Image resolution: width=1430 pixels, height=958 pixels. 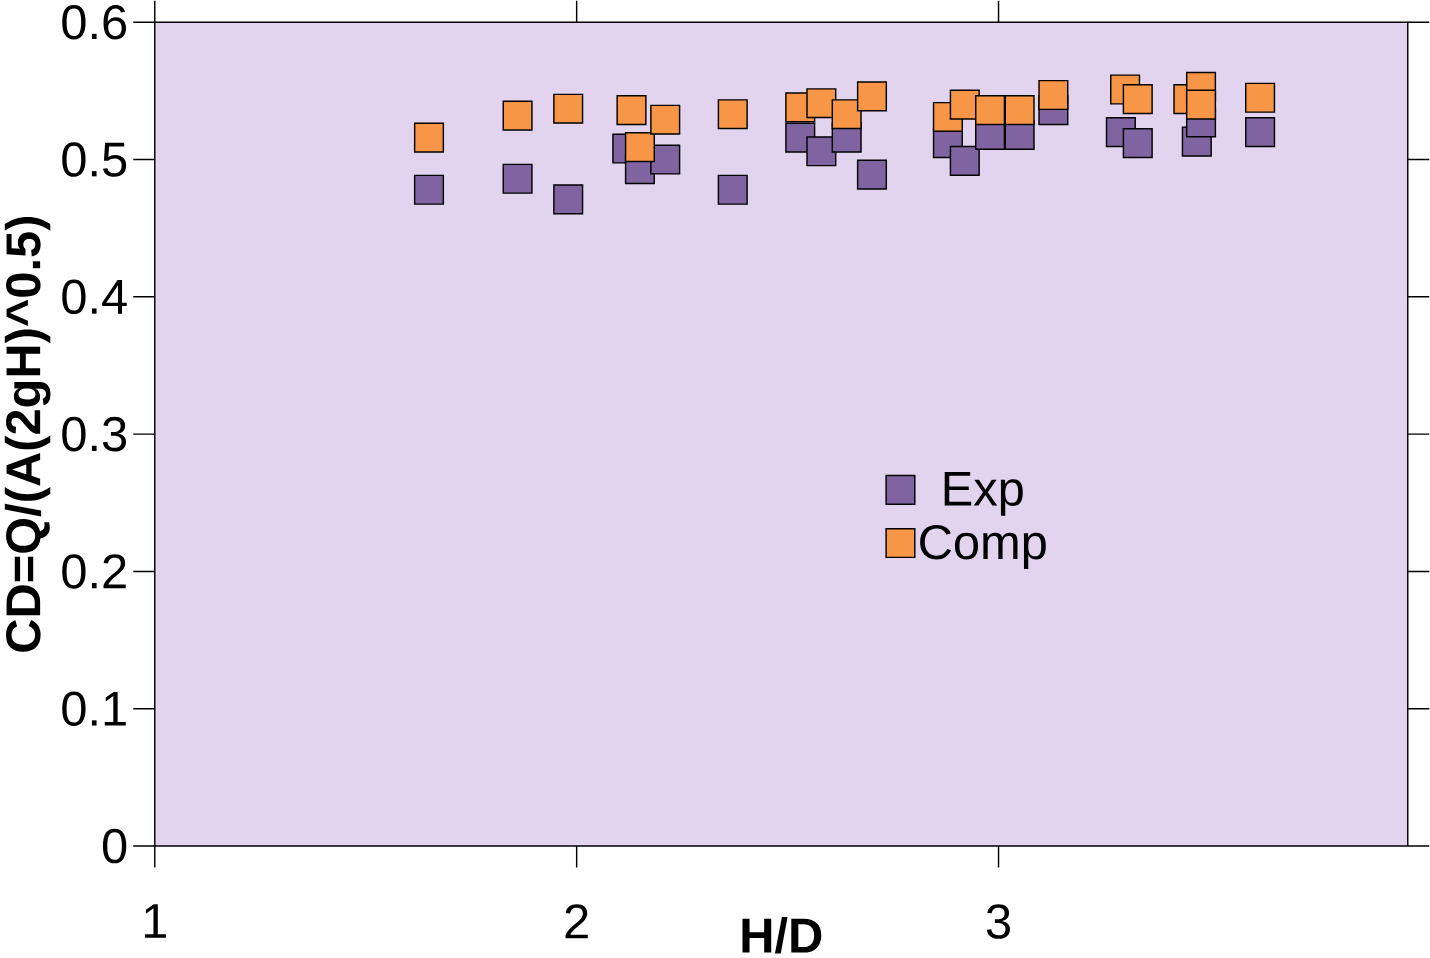 What do you see at coordinates (983, 547) in the screenshot?
I see `legend-label: Comp` at bounding box center [983, 547].